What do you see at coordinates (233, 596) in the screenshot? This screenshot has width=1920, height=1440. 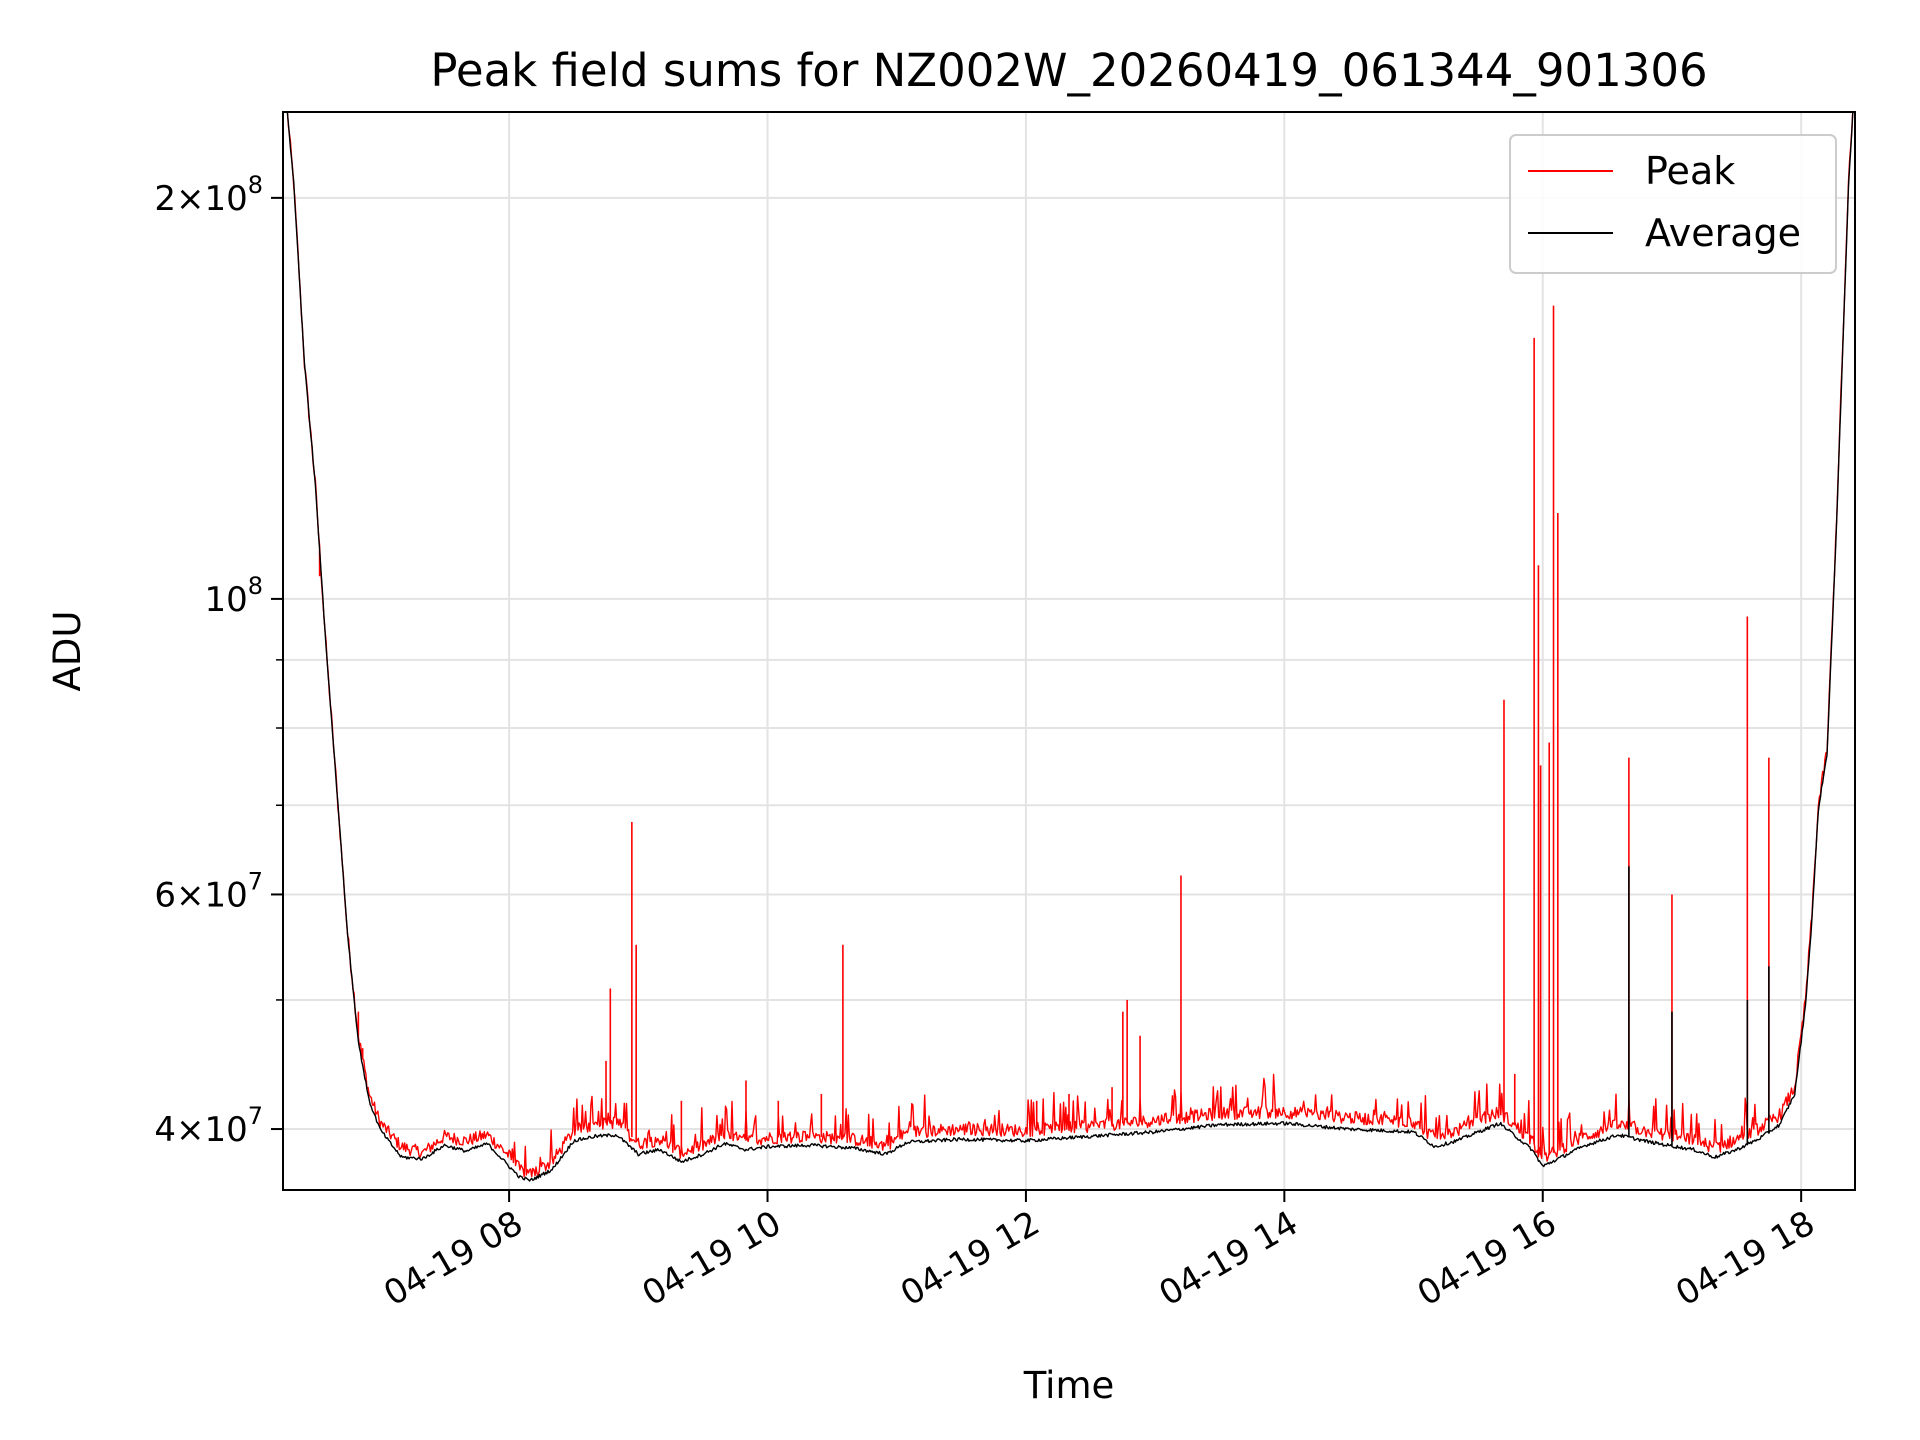 I see `y-tick-label: 108` at bounding box center [233, 596].